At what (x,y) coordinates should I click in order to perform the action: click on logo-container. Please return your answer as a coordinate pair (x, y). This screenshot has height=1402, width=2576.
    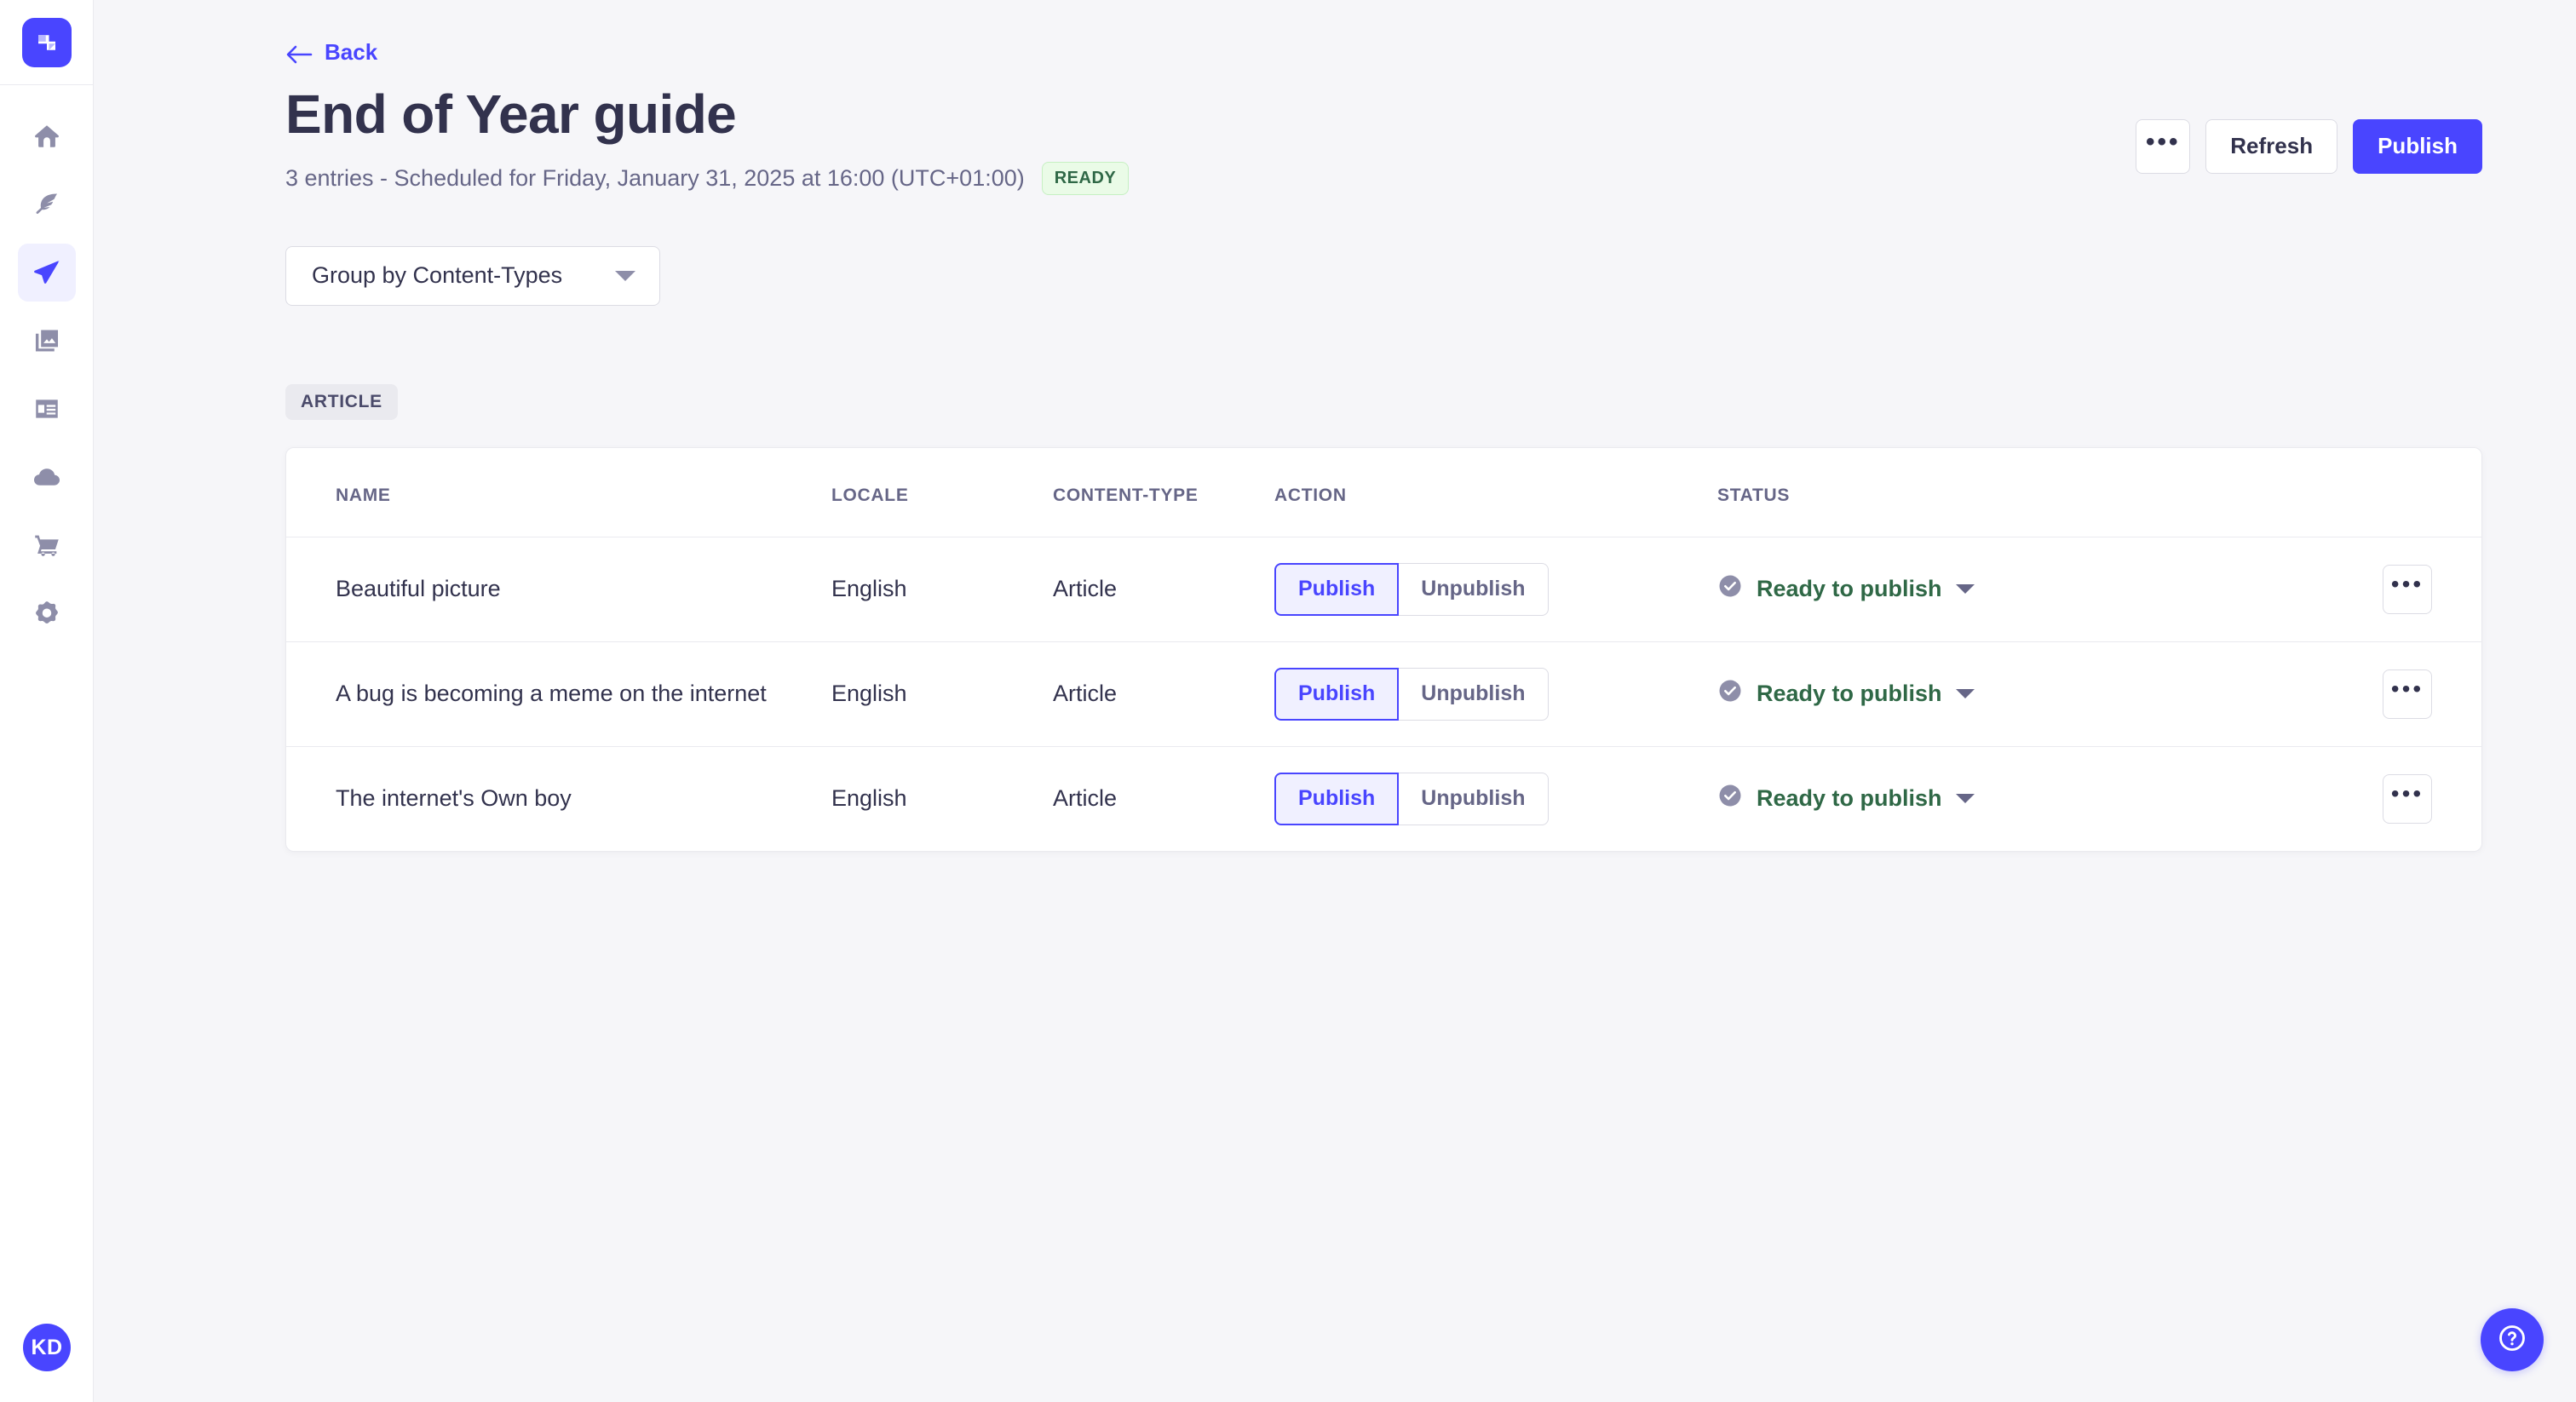
    Looking at the image, I should click on (46, 42).